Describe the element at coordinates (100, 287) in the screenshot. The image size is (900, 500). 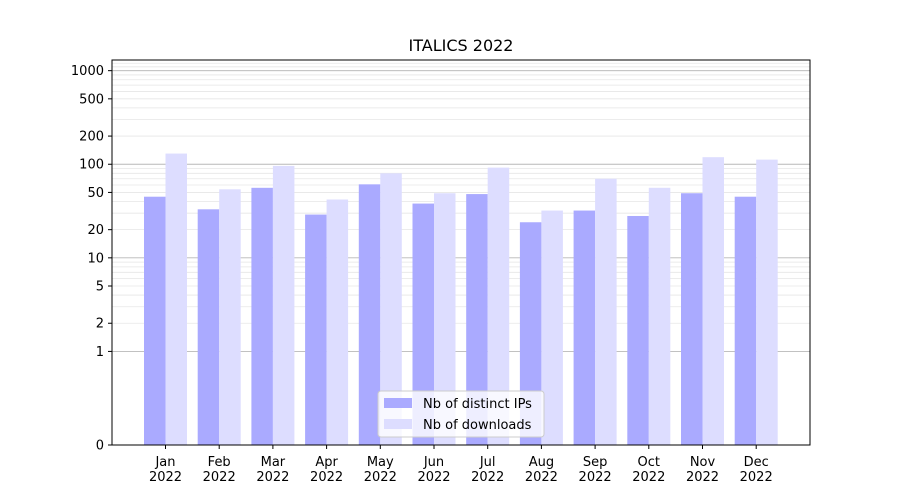
I see `y-tick-label: 5` at that location.